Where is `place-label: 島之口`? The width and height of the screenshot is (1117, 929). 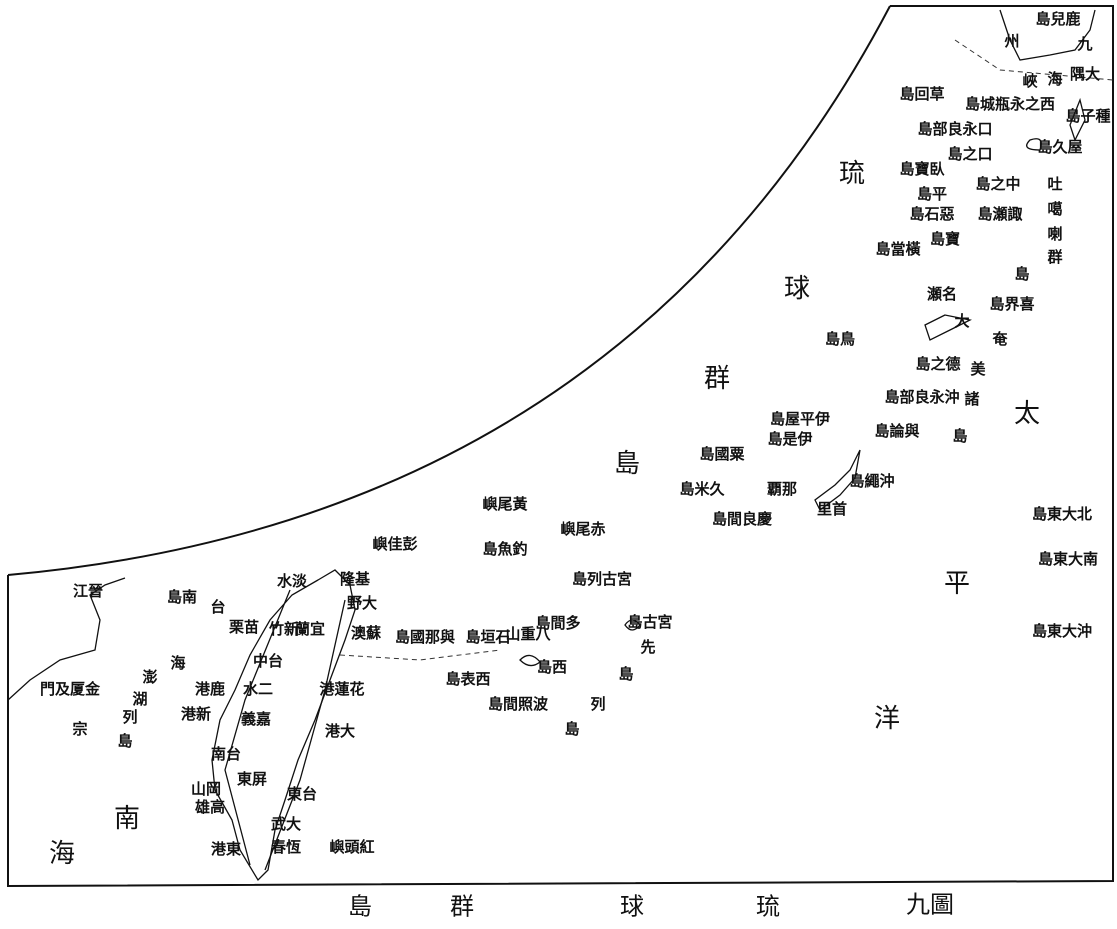 place-label: 島之口 is located at coordinates (969, 154).